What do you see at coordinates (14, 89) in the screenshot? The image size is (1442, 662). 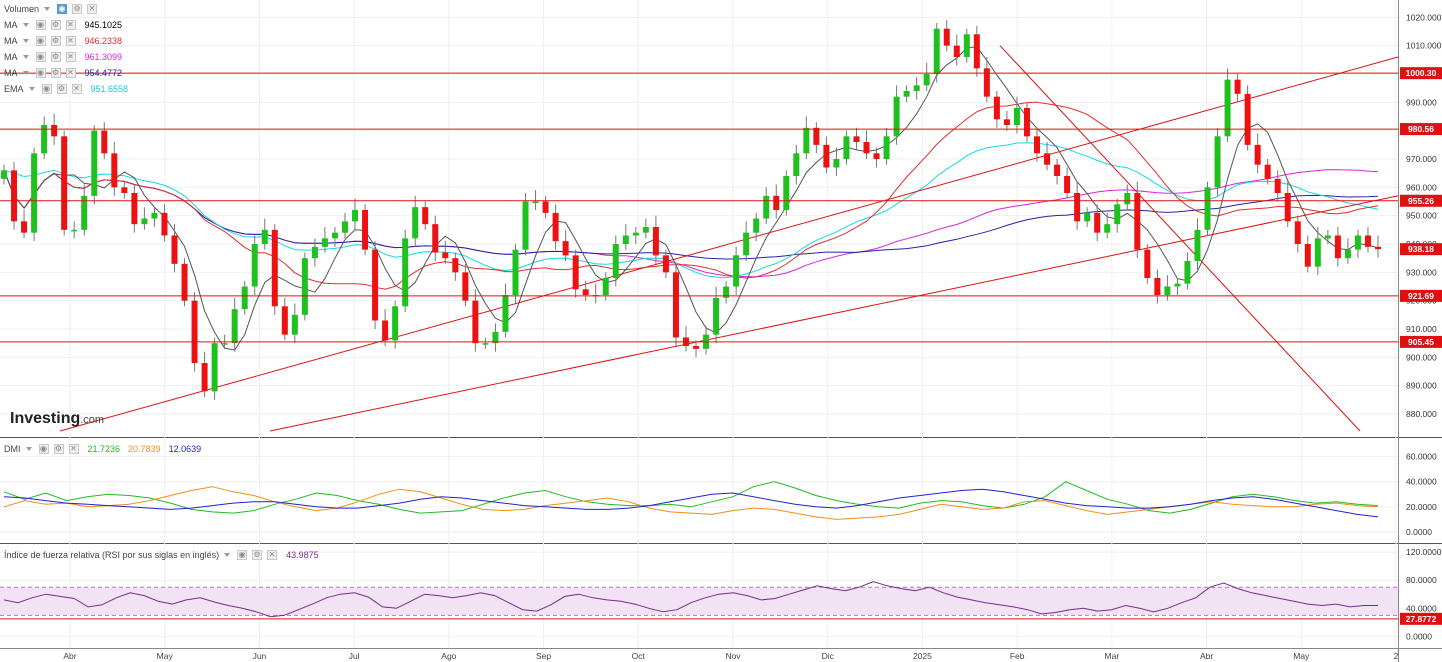 I see `ema-label: EMA` at bounding box center [14, 89].